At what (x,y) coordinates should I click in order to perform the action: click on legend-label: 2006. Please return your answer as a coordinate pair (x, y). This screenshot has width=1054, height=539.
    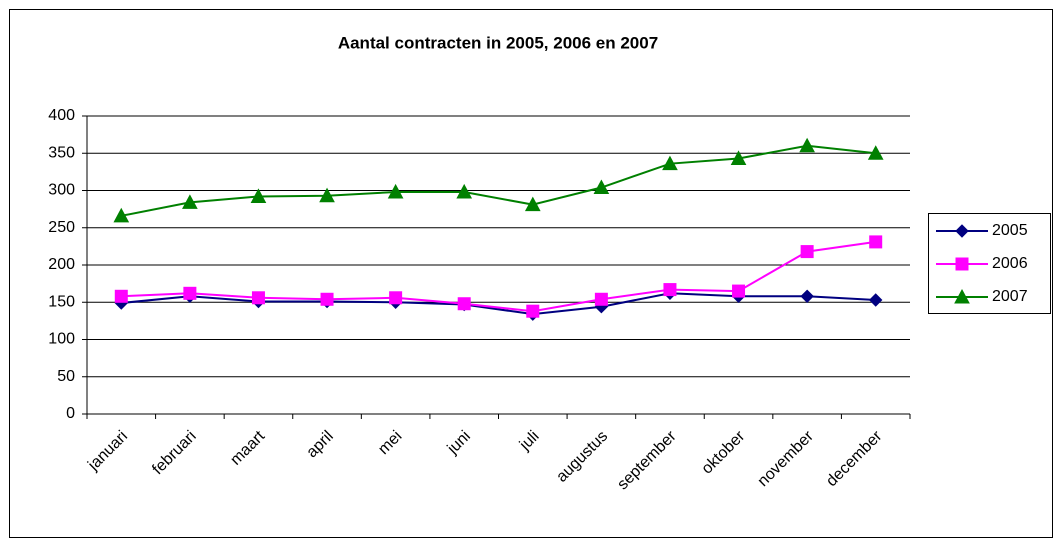
    Looking at the image, I should click on (1010, 263).